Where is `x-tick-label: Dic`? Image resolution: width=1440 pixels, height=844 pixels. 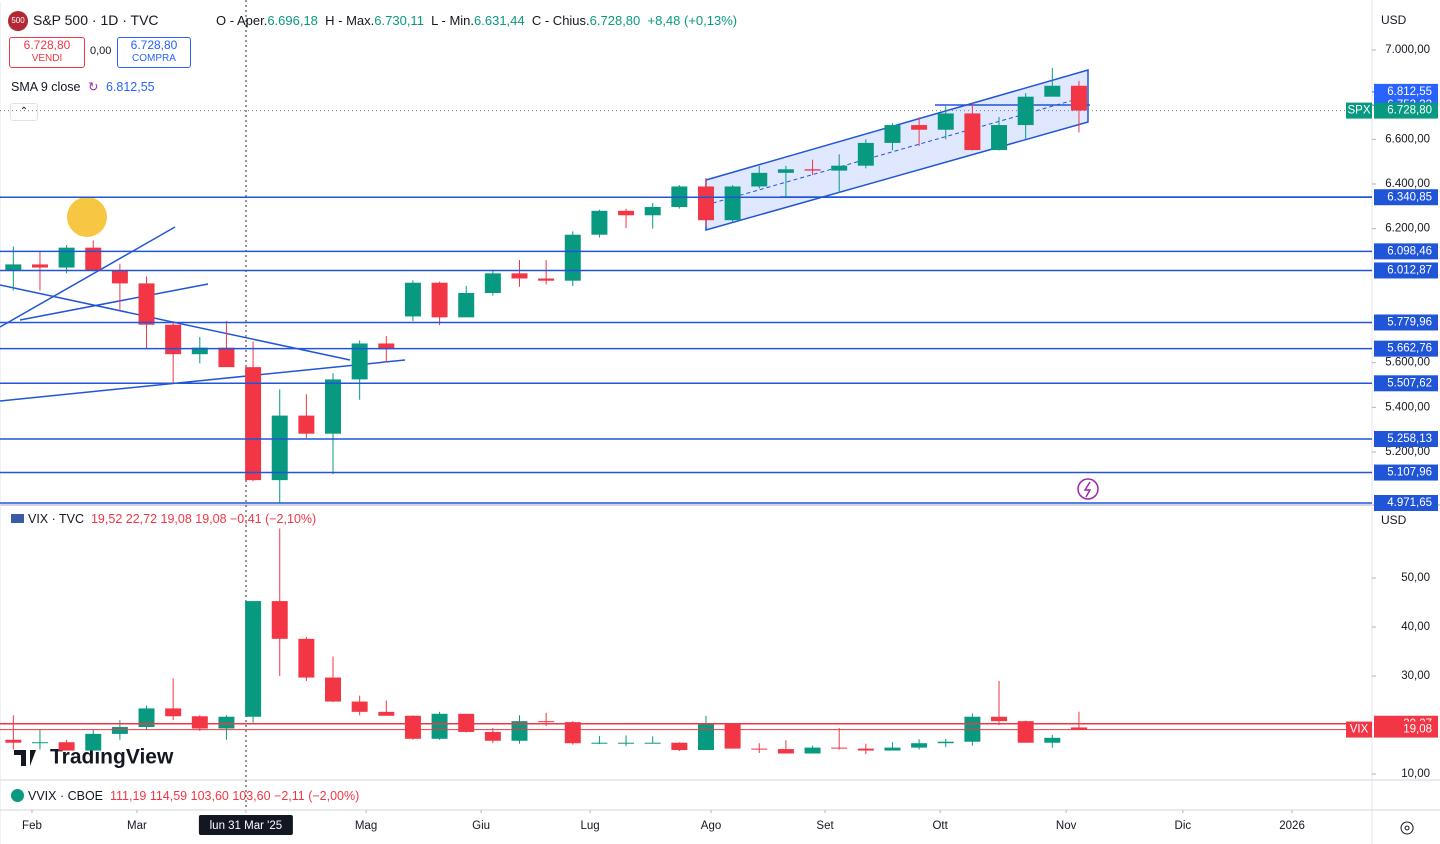 x-tick-label: Dic is located at coordinates (1183, 826).